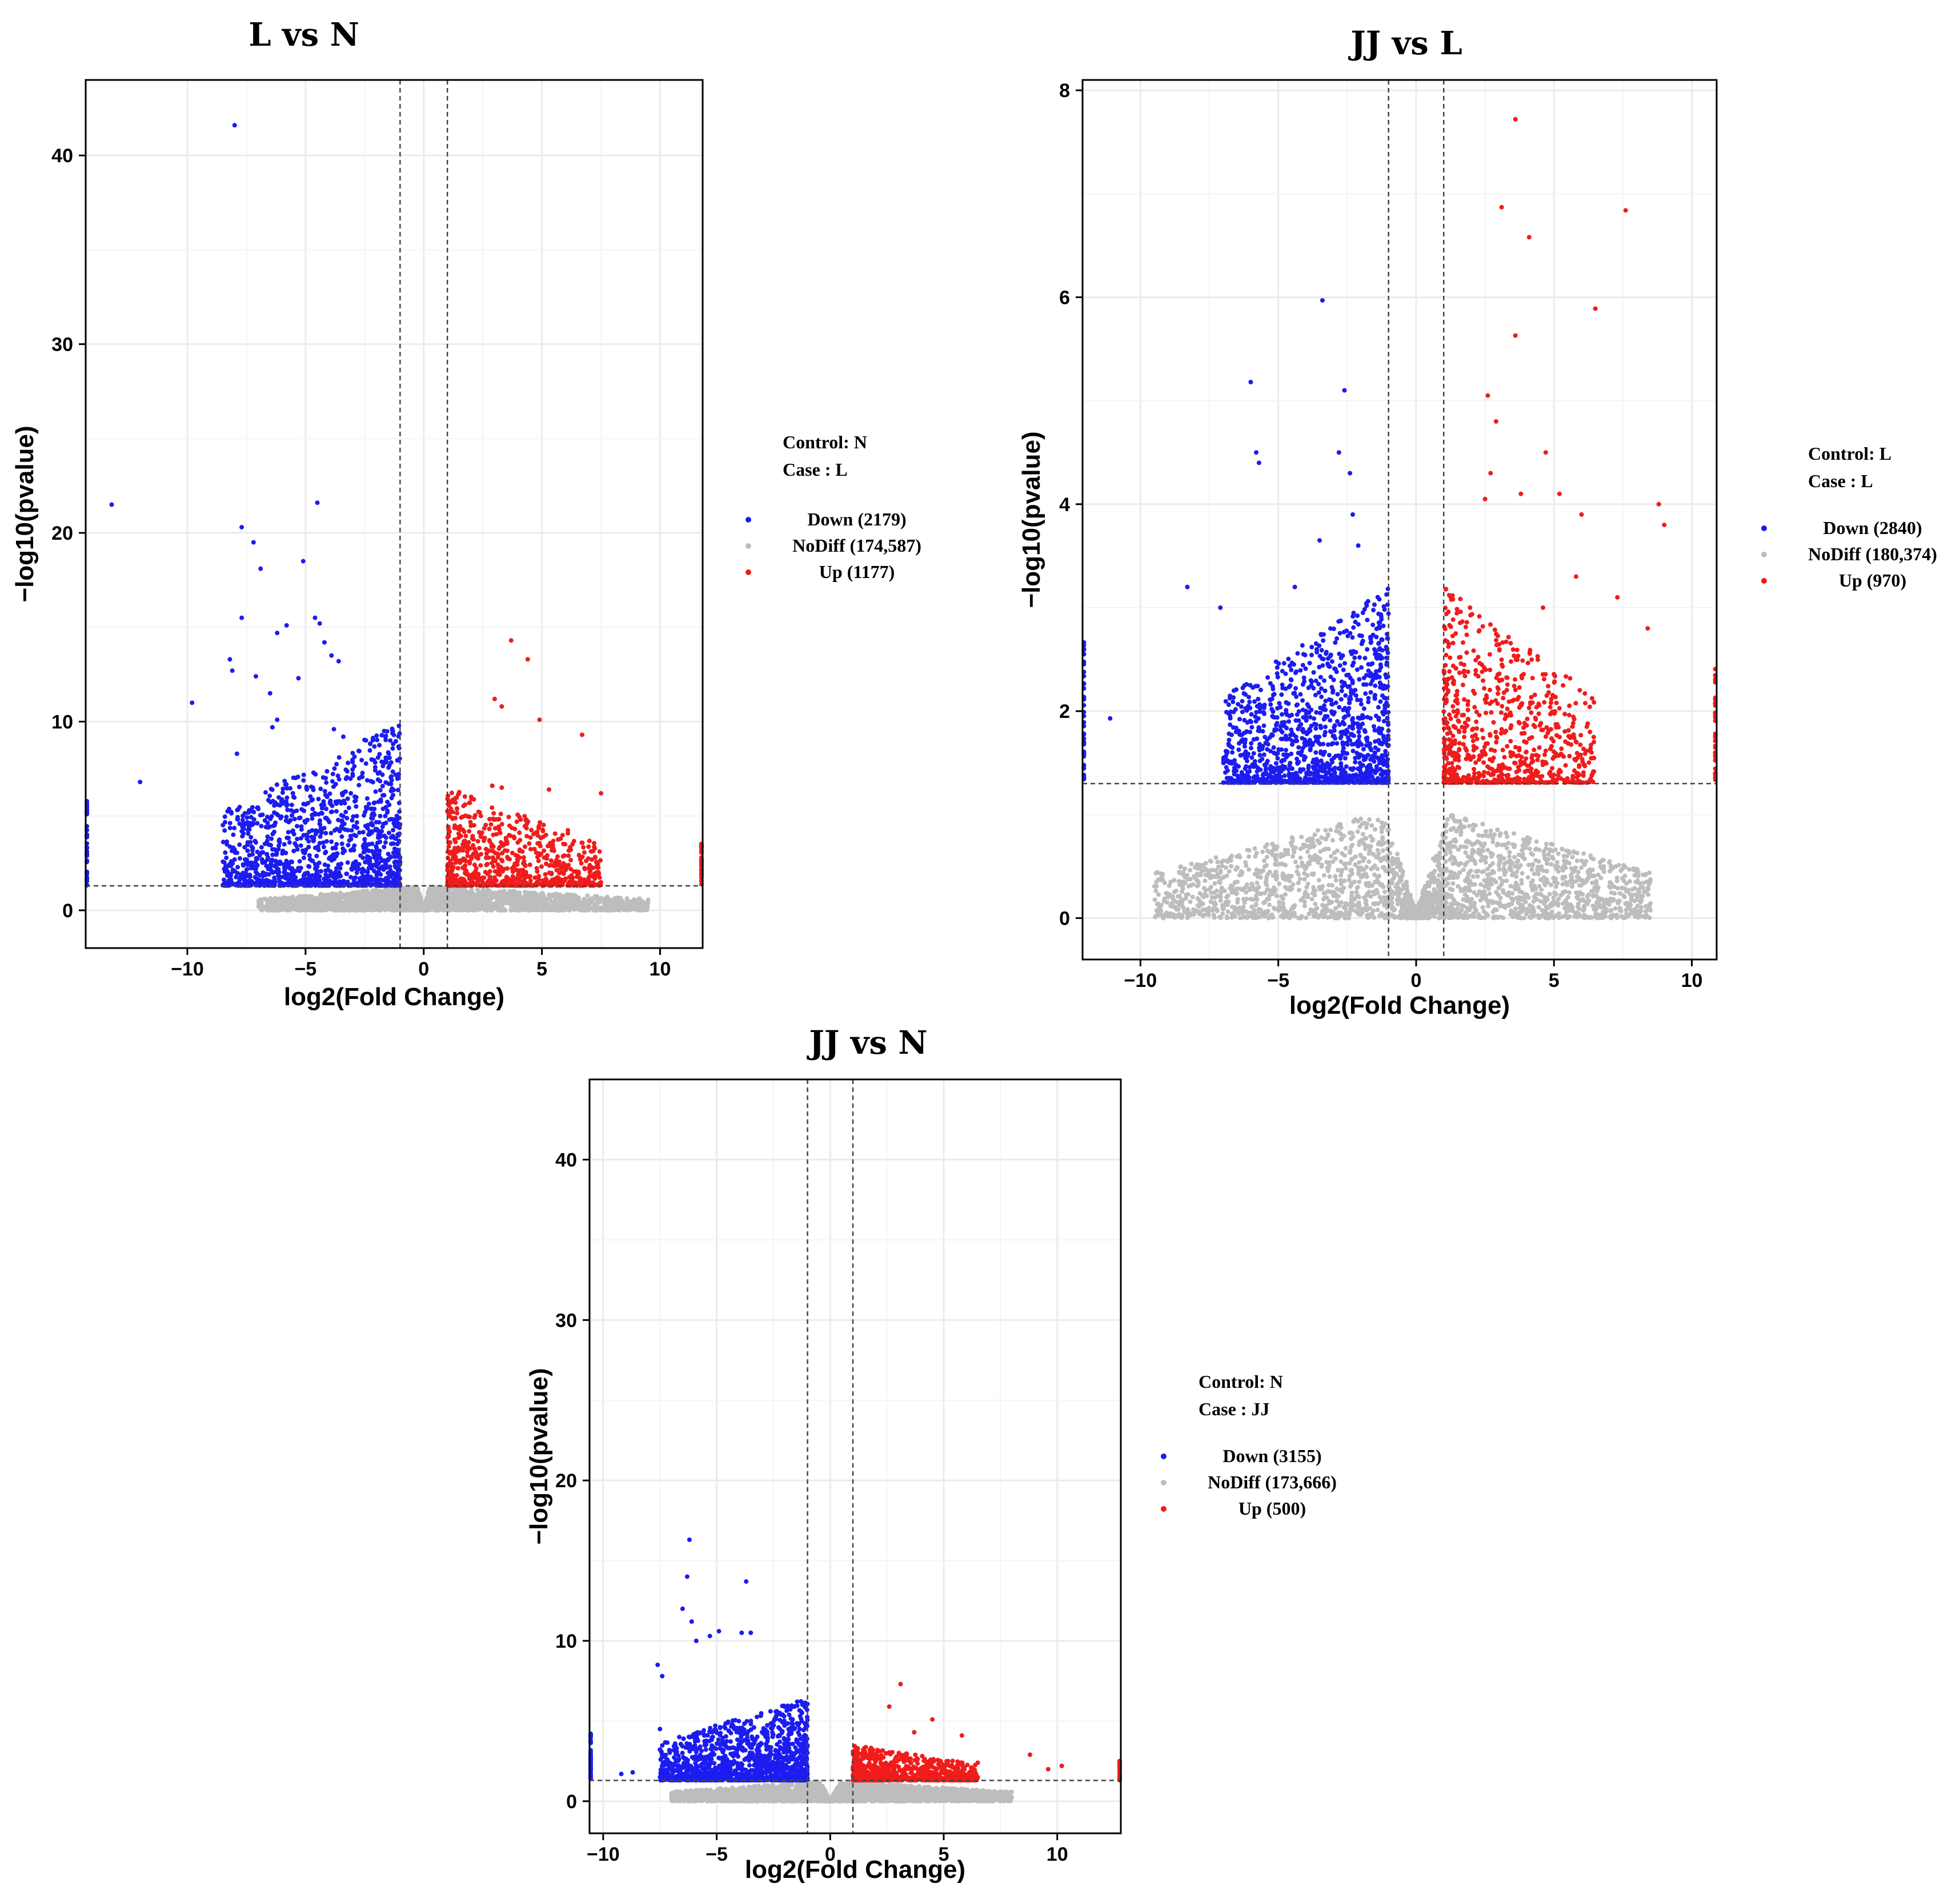 This screenshot has height=1891, width=1960. What do you see at coordinates (494, 698) in the screenshot?
I see `up-outlier-point` at bounding box center [494, 698].